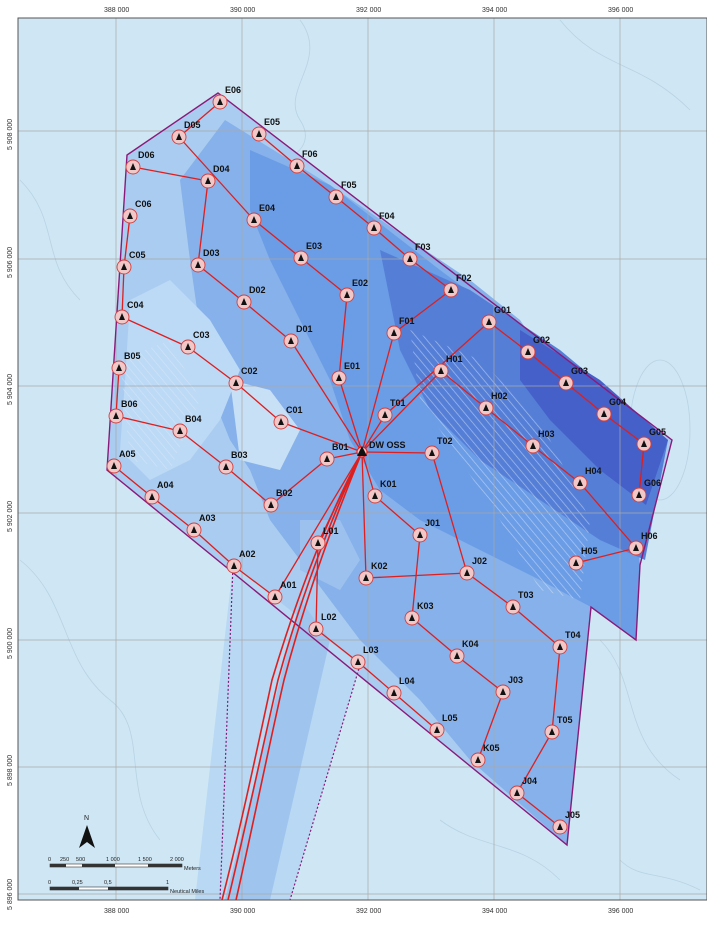 The image size is (707, 925). Describe the element at coordinates (211, 253) in the screenshot. I see `turbine-label: D03` at that location.